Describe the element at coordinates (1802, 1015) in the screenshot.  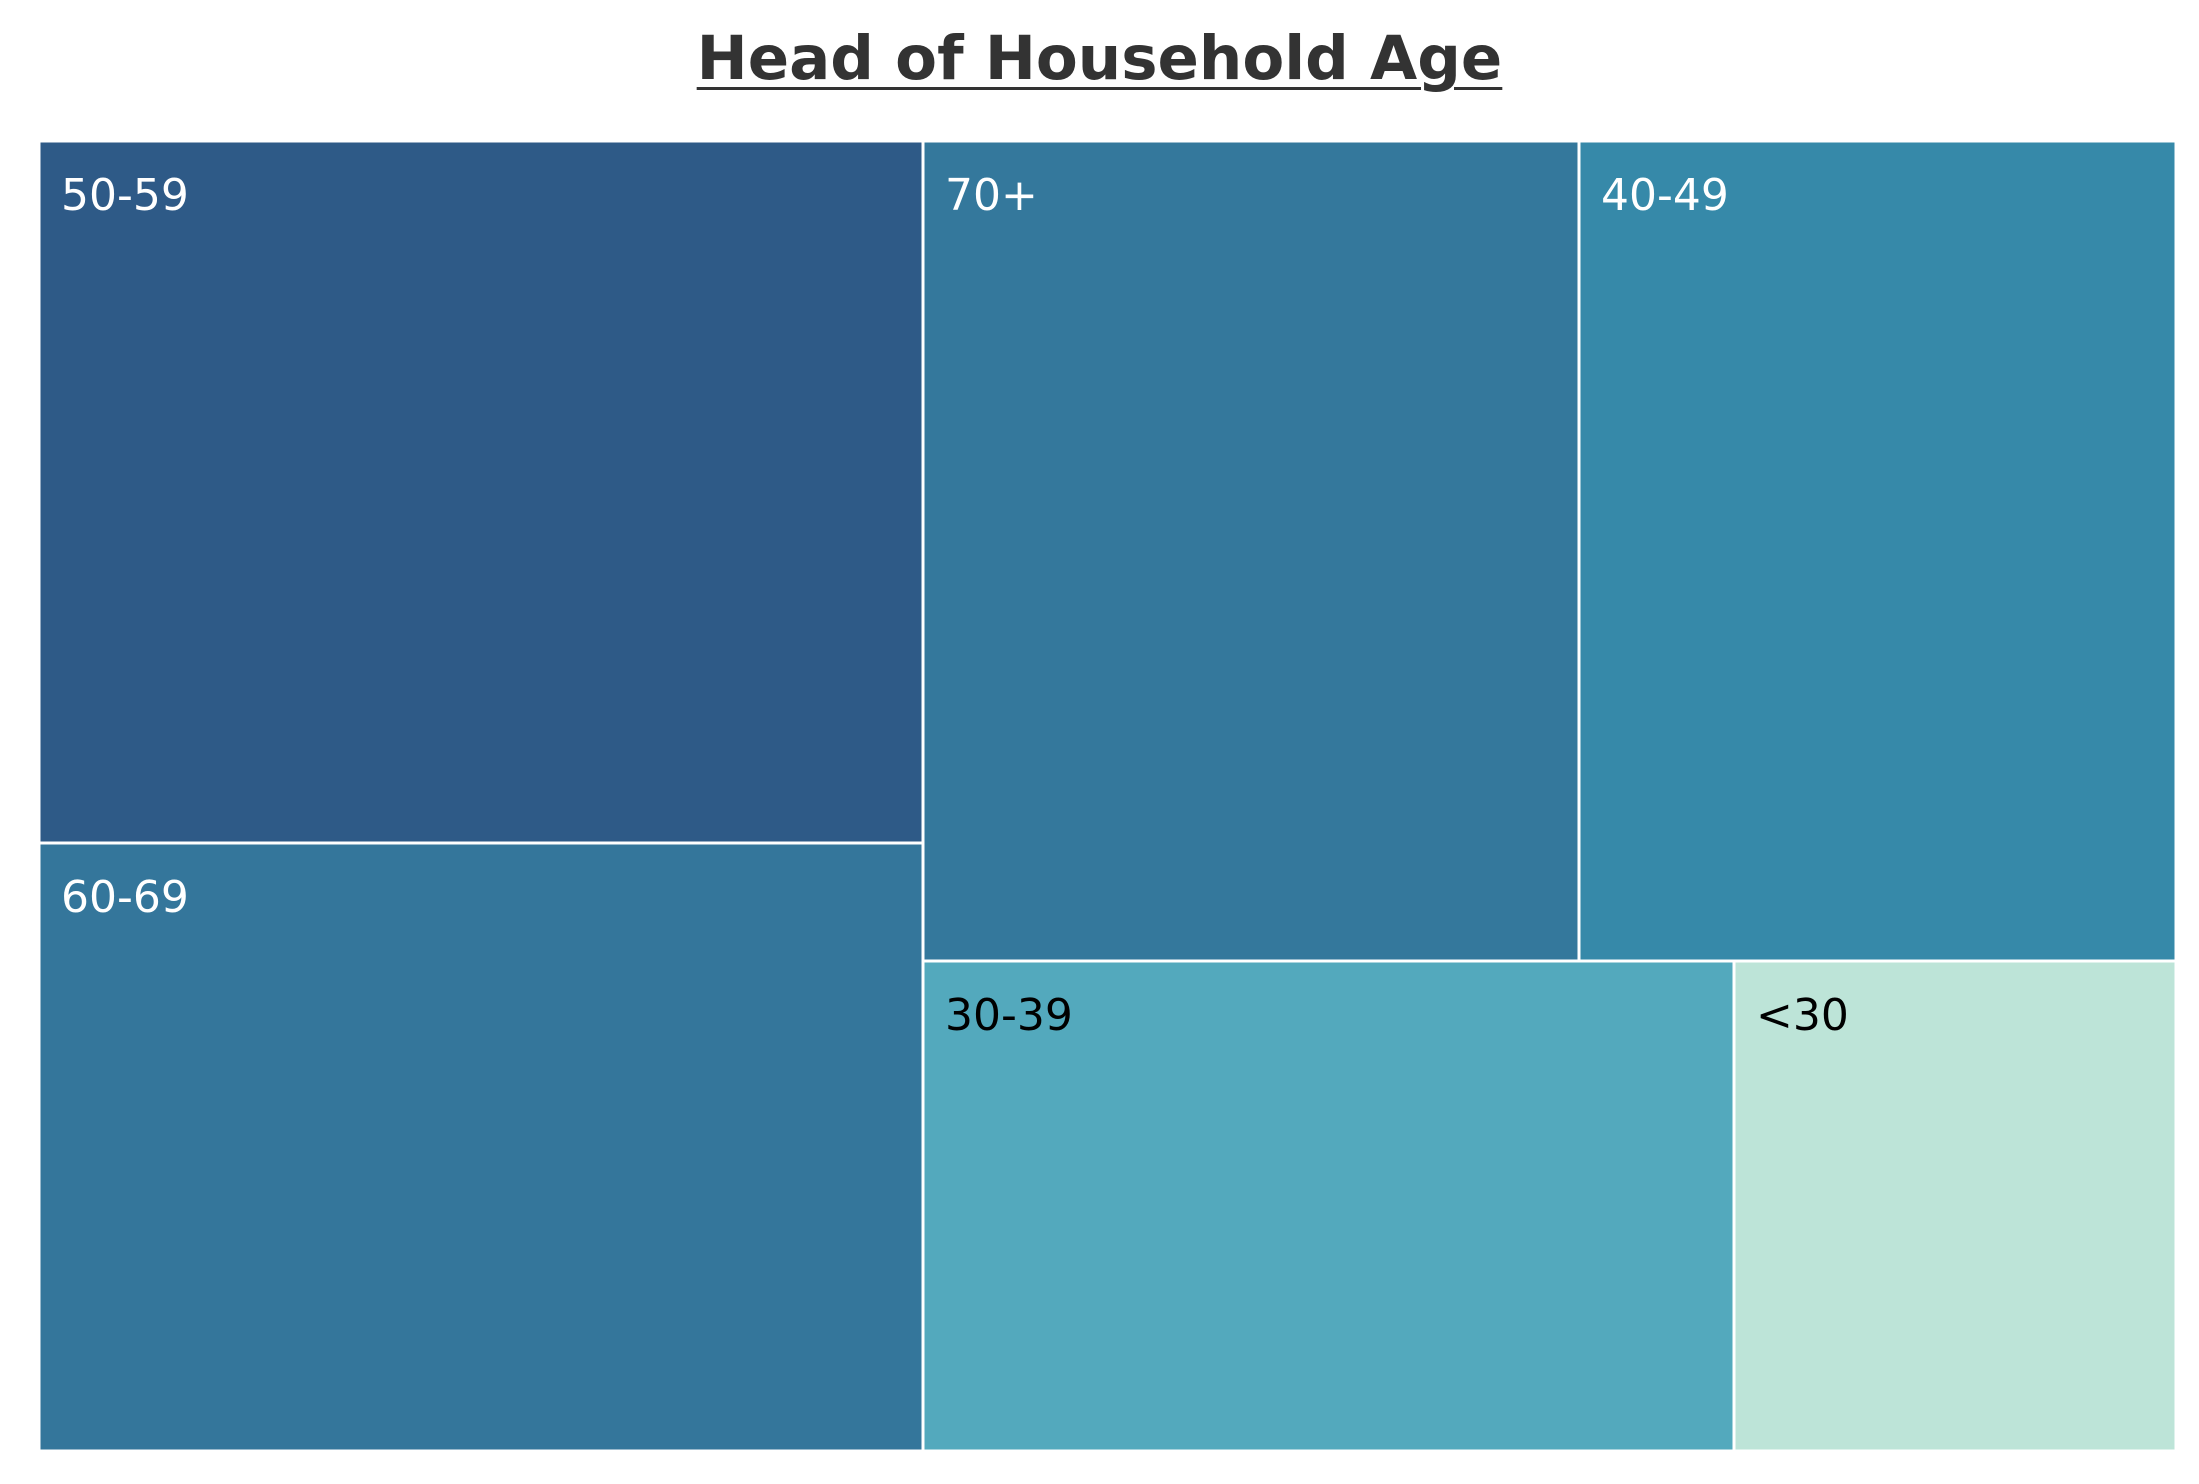
I see `treemap-label-30: <30` at that location.